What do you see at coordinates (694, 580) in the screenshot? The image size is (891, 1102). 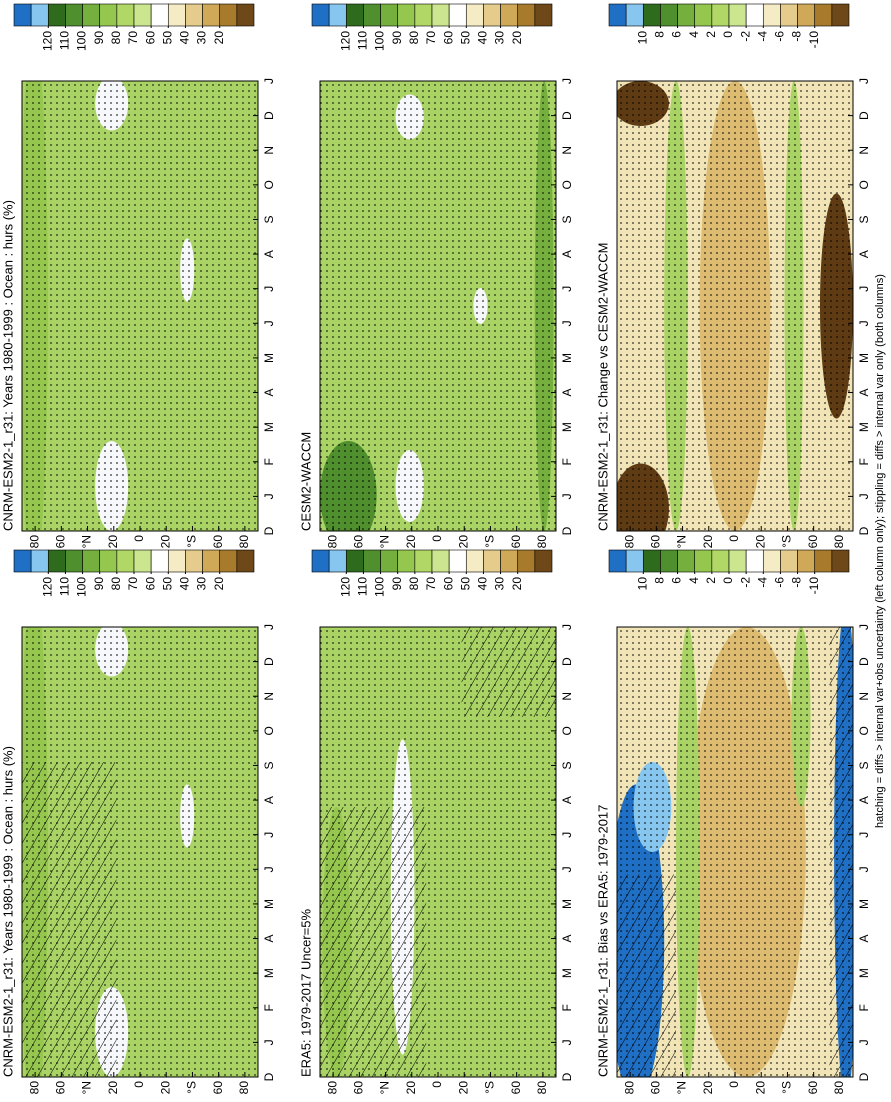 I see `colorbar-label: 4` at bounding box center [694, 580].